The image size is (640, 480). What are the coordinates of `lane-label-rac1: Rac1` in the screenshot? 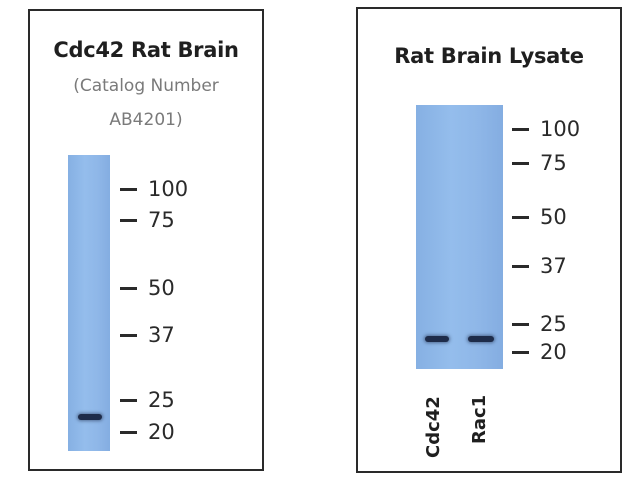 It's located at (479, 419).